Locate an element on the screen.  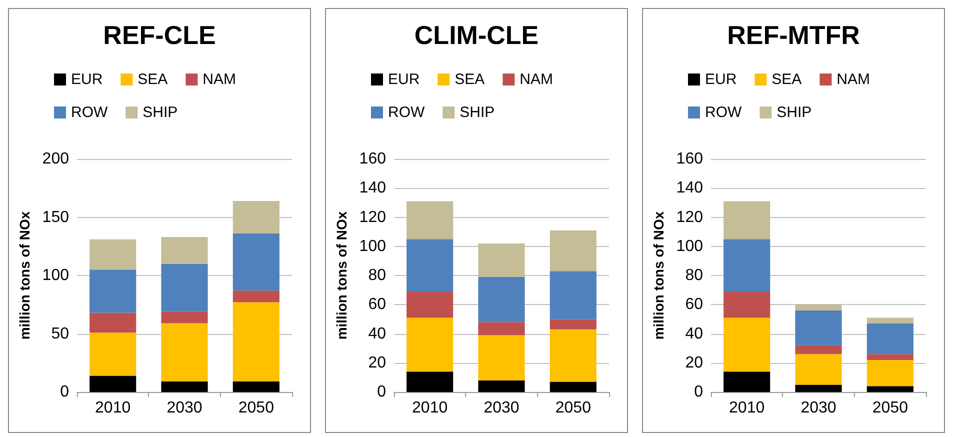
y-tick-label: 200 is located at coordinates (56, 159).